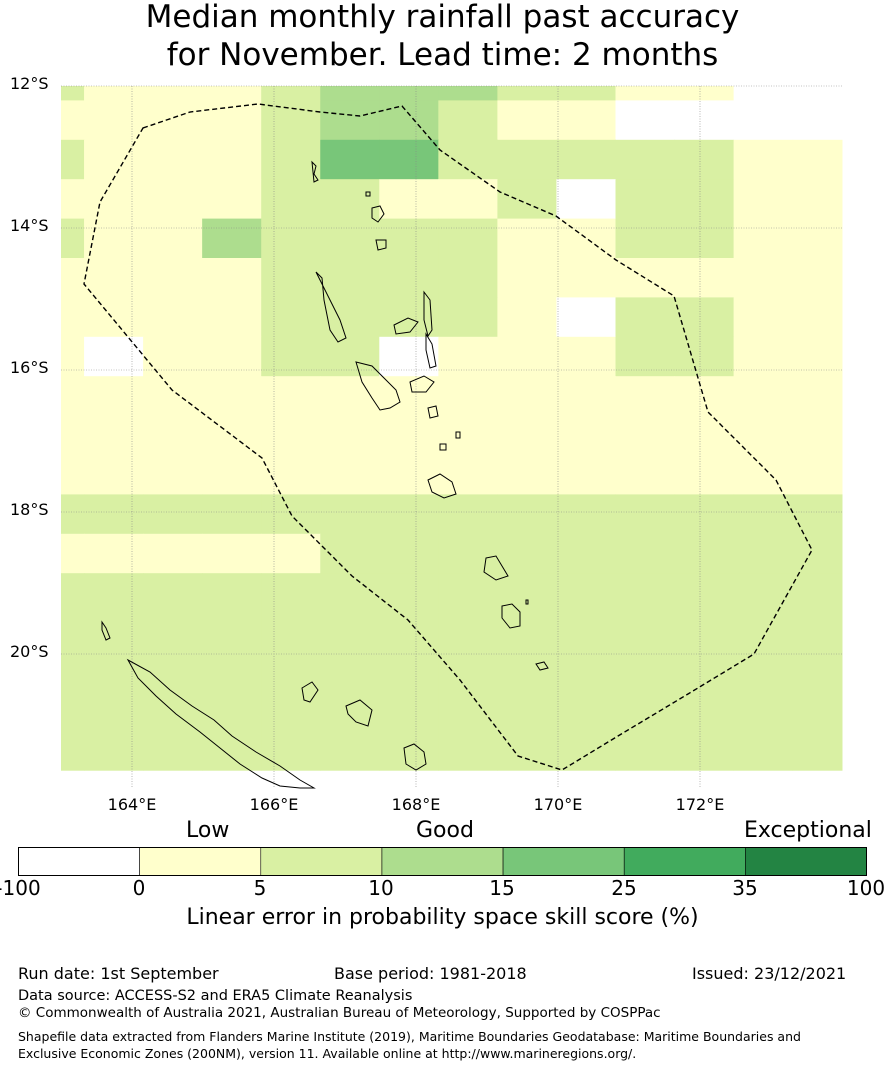 This screenshot has height=1065, width=885. I want to click on lat-label-20s: 20°S, so click(29, 651).